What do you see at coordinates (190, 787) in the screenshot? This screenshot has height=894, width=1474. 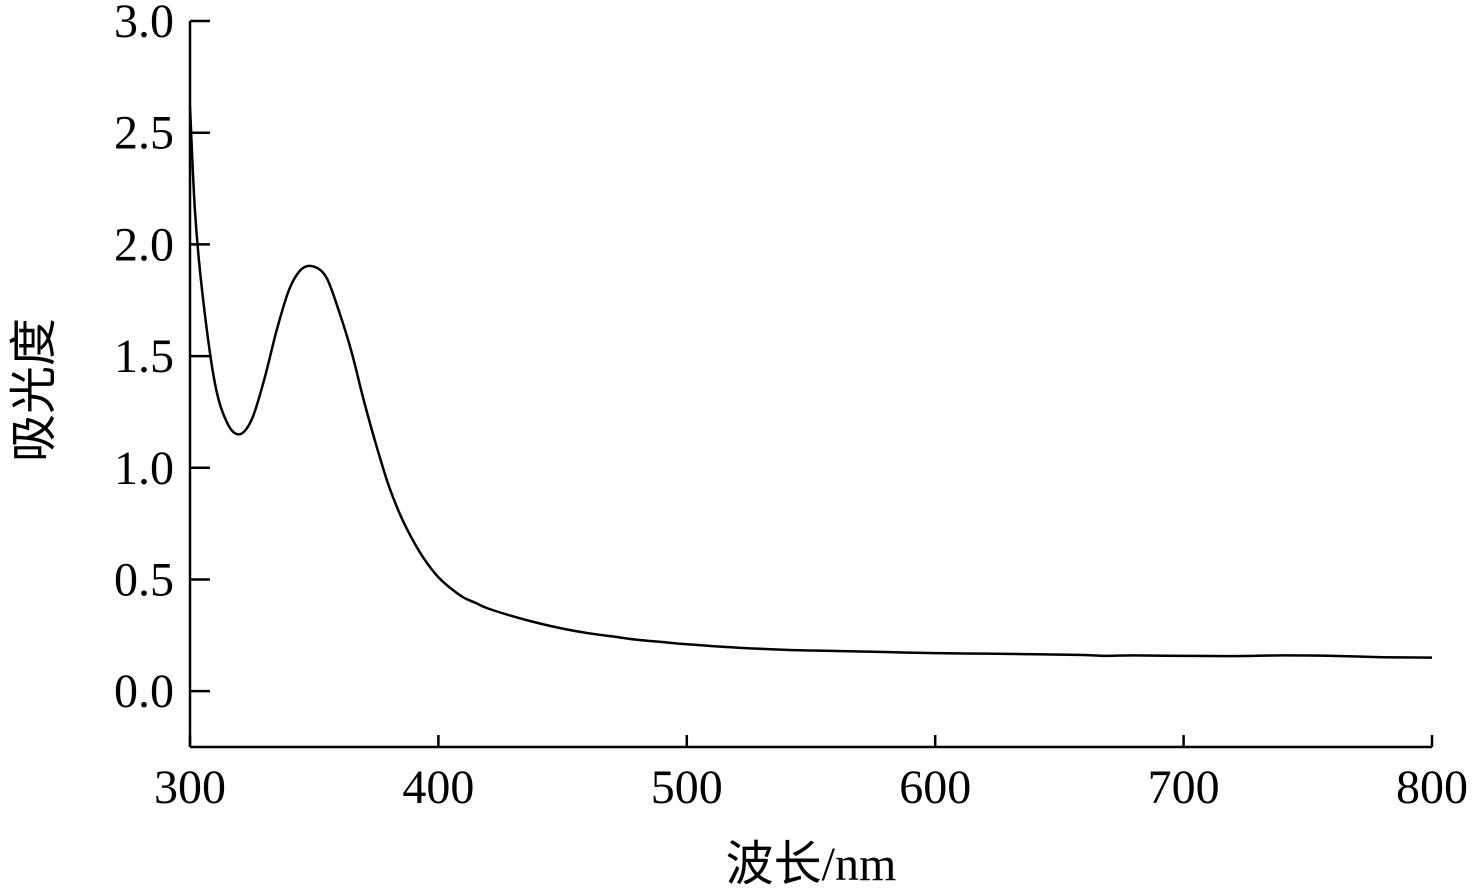 I see `x-tick-label: 300` at bounding box center [190, 787].